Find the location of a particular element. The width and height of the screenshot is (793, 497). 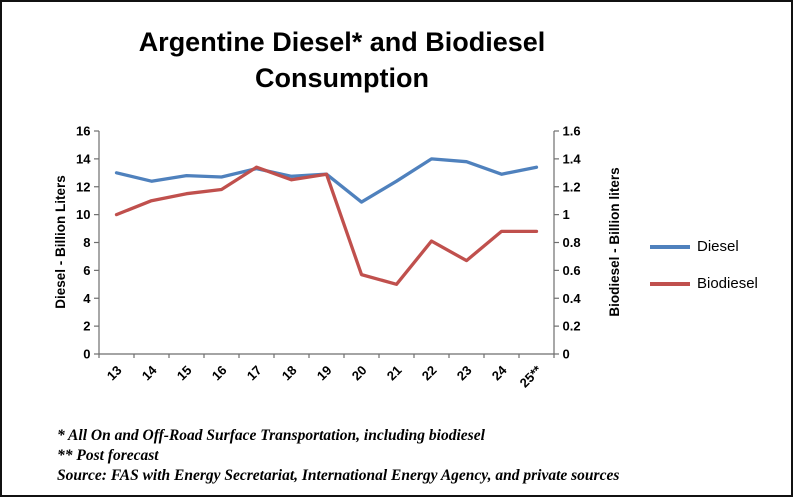

x-axis-label: 22 is located at coordinates (429, 373).